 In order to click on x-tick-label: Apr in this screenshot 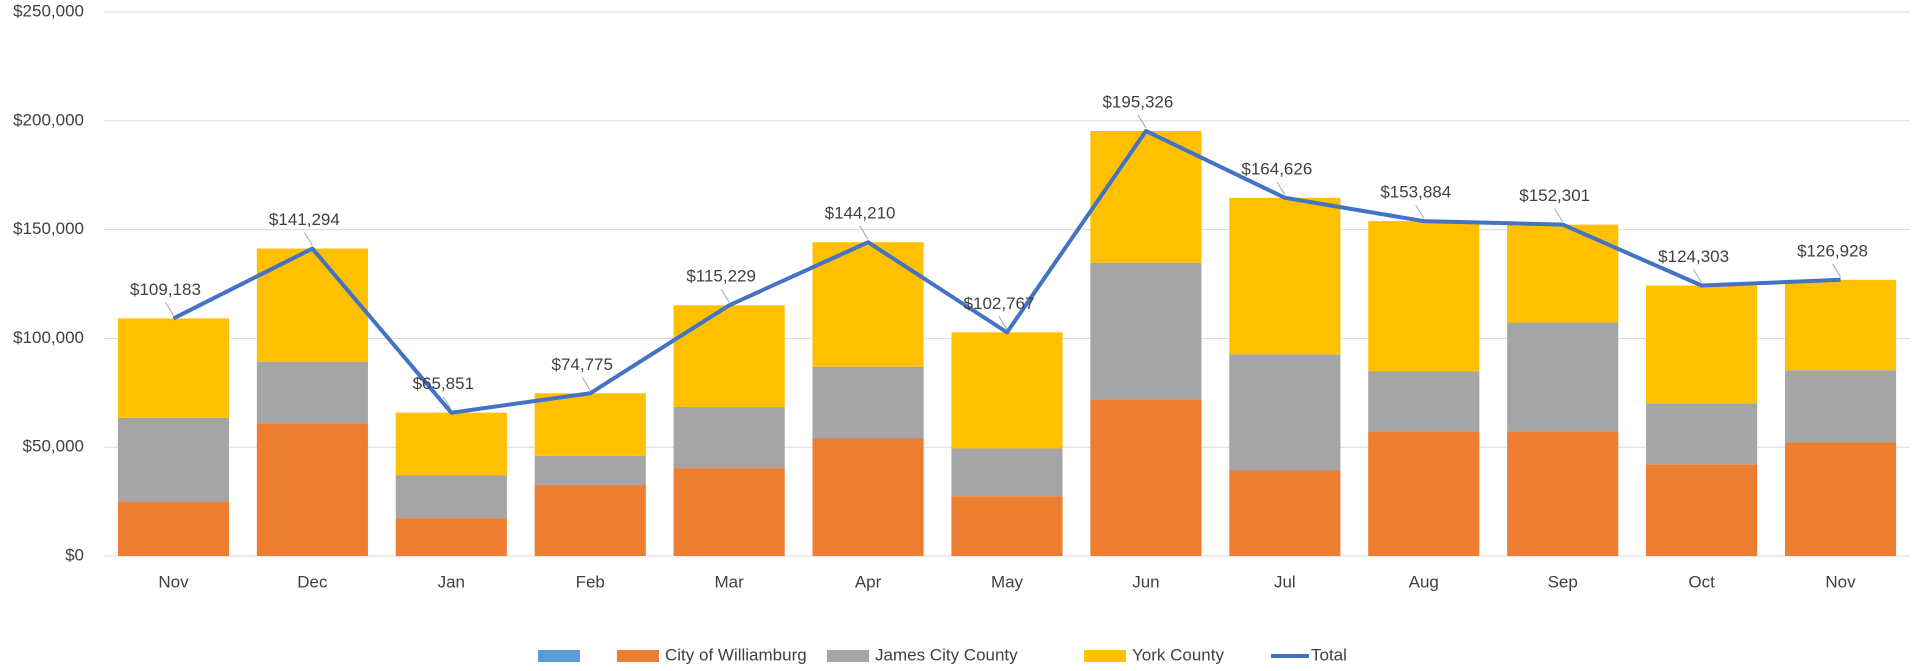, I will do `click(868, 581)`.